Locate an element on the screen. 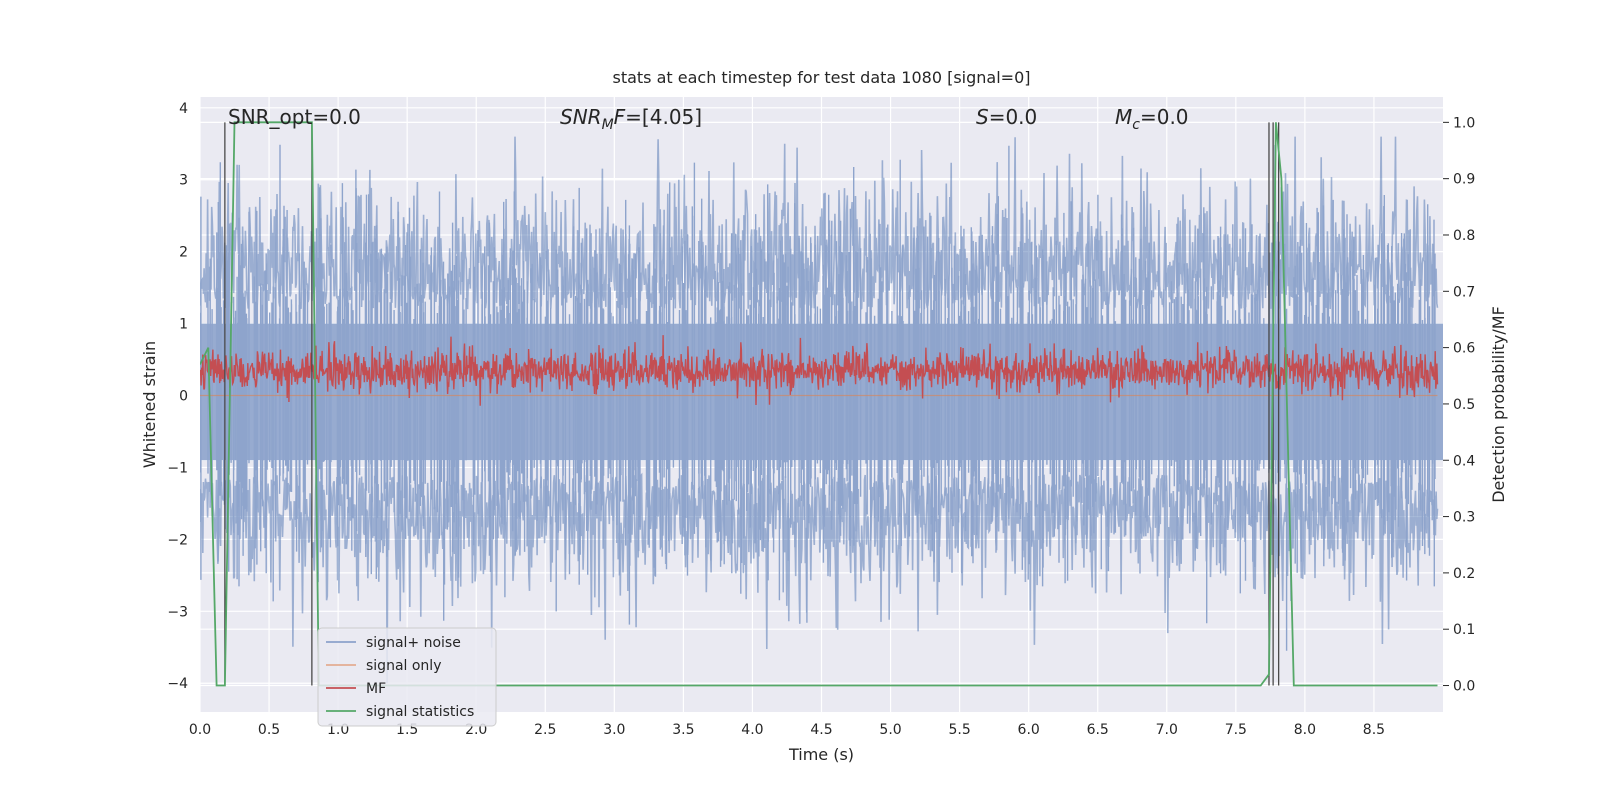  y2-tick-label: 0.8 is located at coordinates (1464, 236).